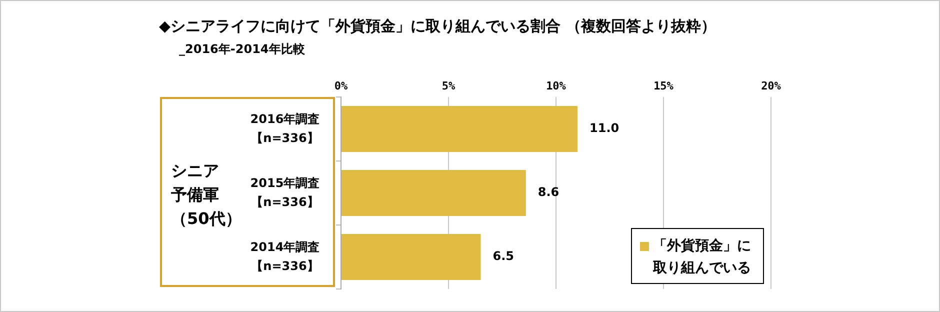 The image size is (940, 312). Describe the element at coordinates (206, 195) in the screenshot. I see `text: シニア予備軍（50代）` at that location.